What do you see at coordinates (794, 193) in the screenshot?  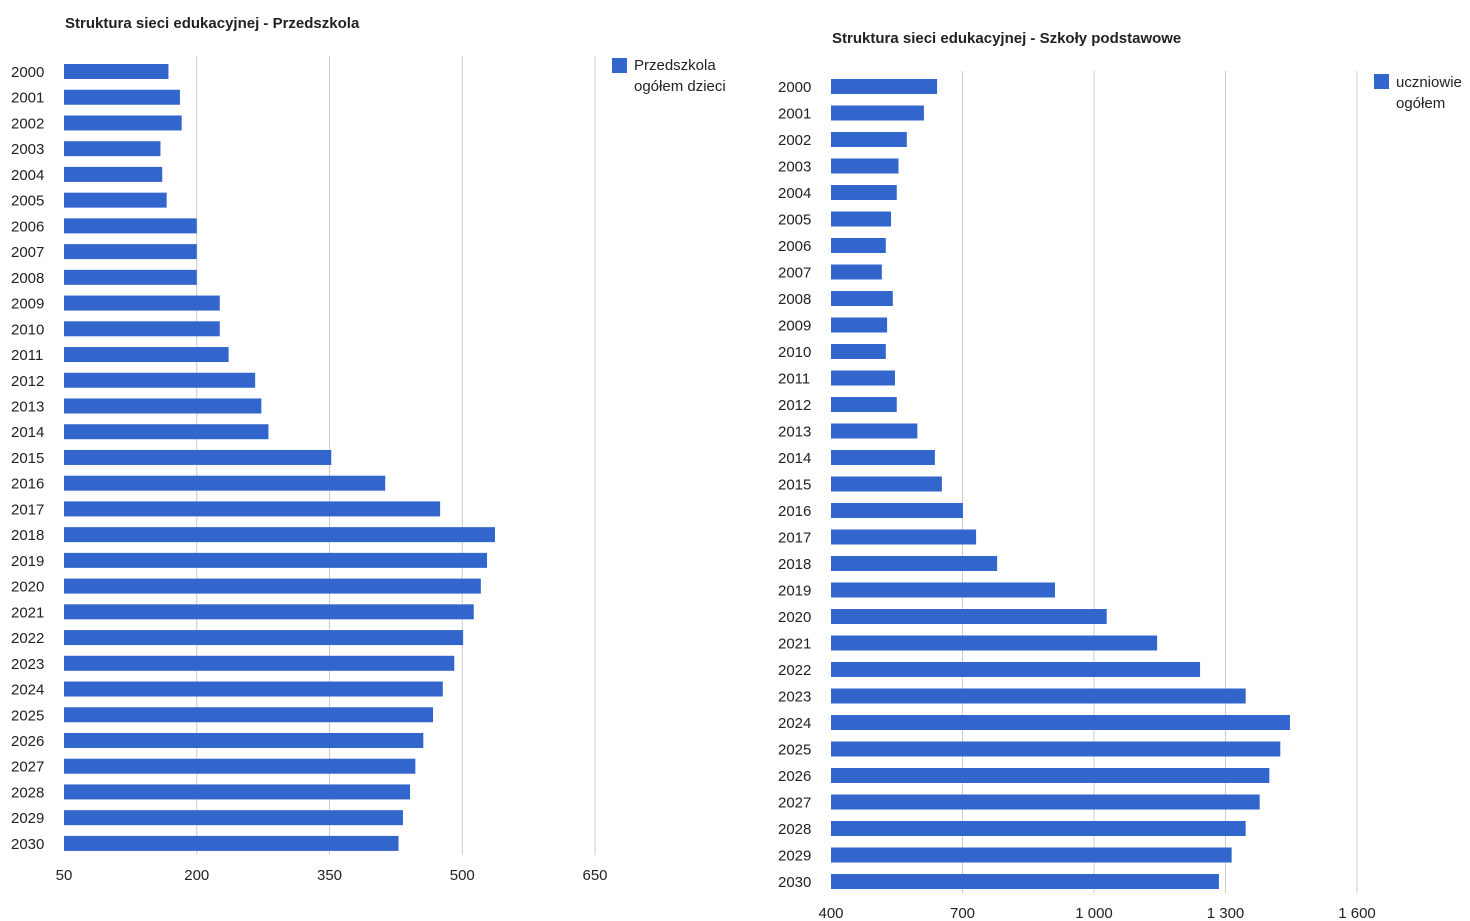 I see `y-tick-label: 2004` at bounding box center [794, 193].